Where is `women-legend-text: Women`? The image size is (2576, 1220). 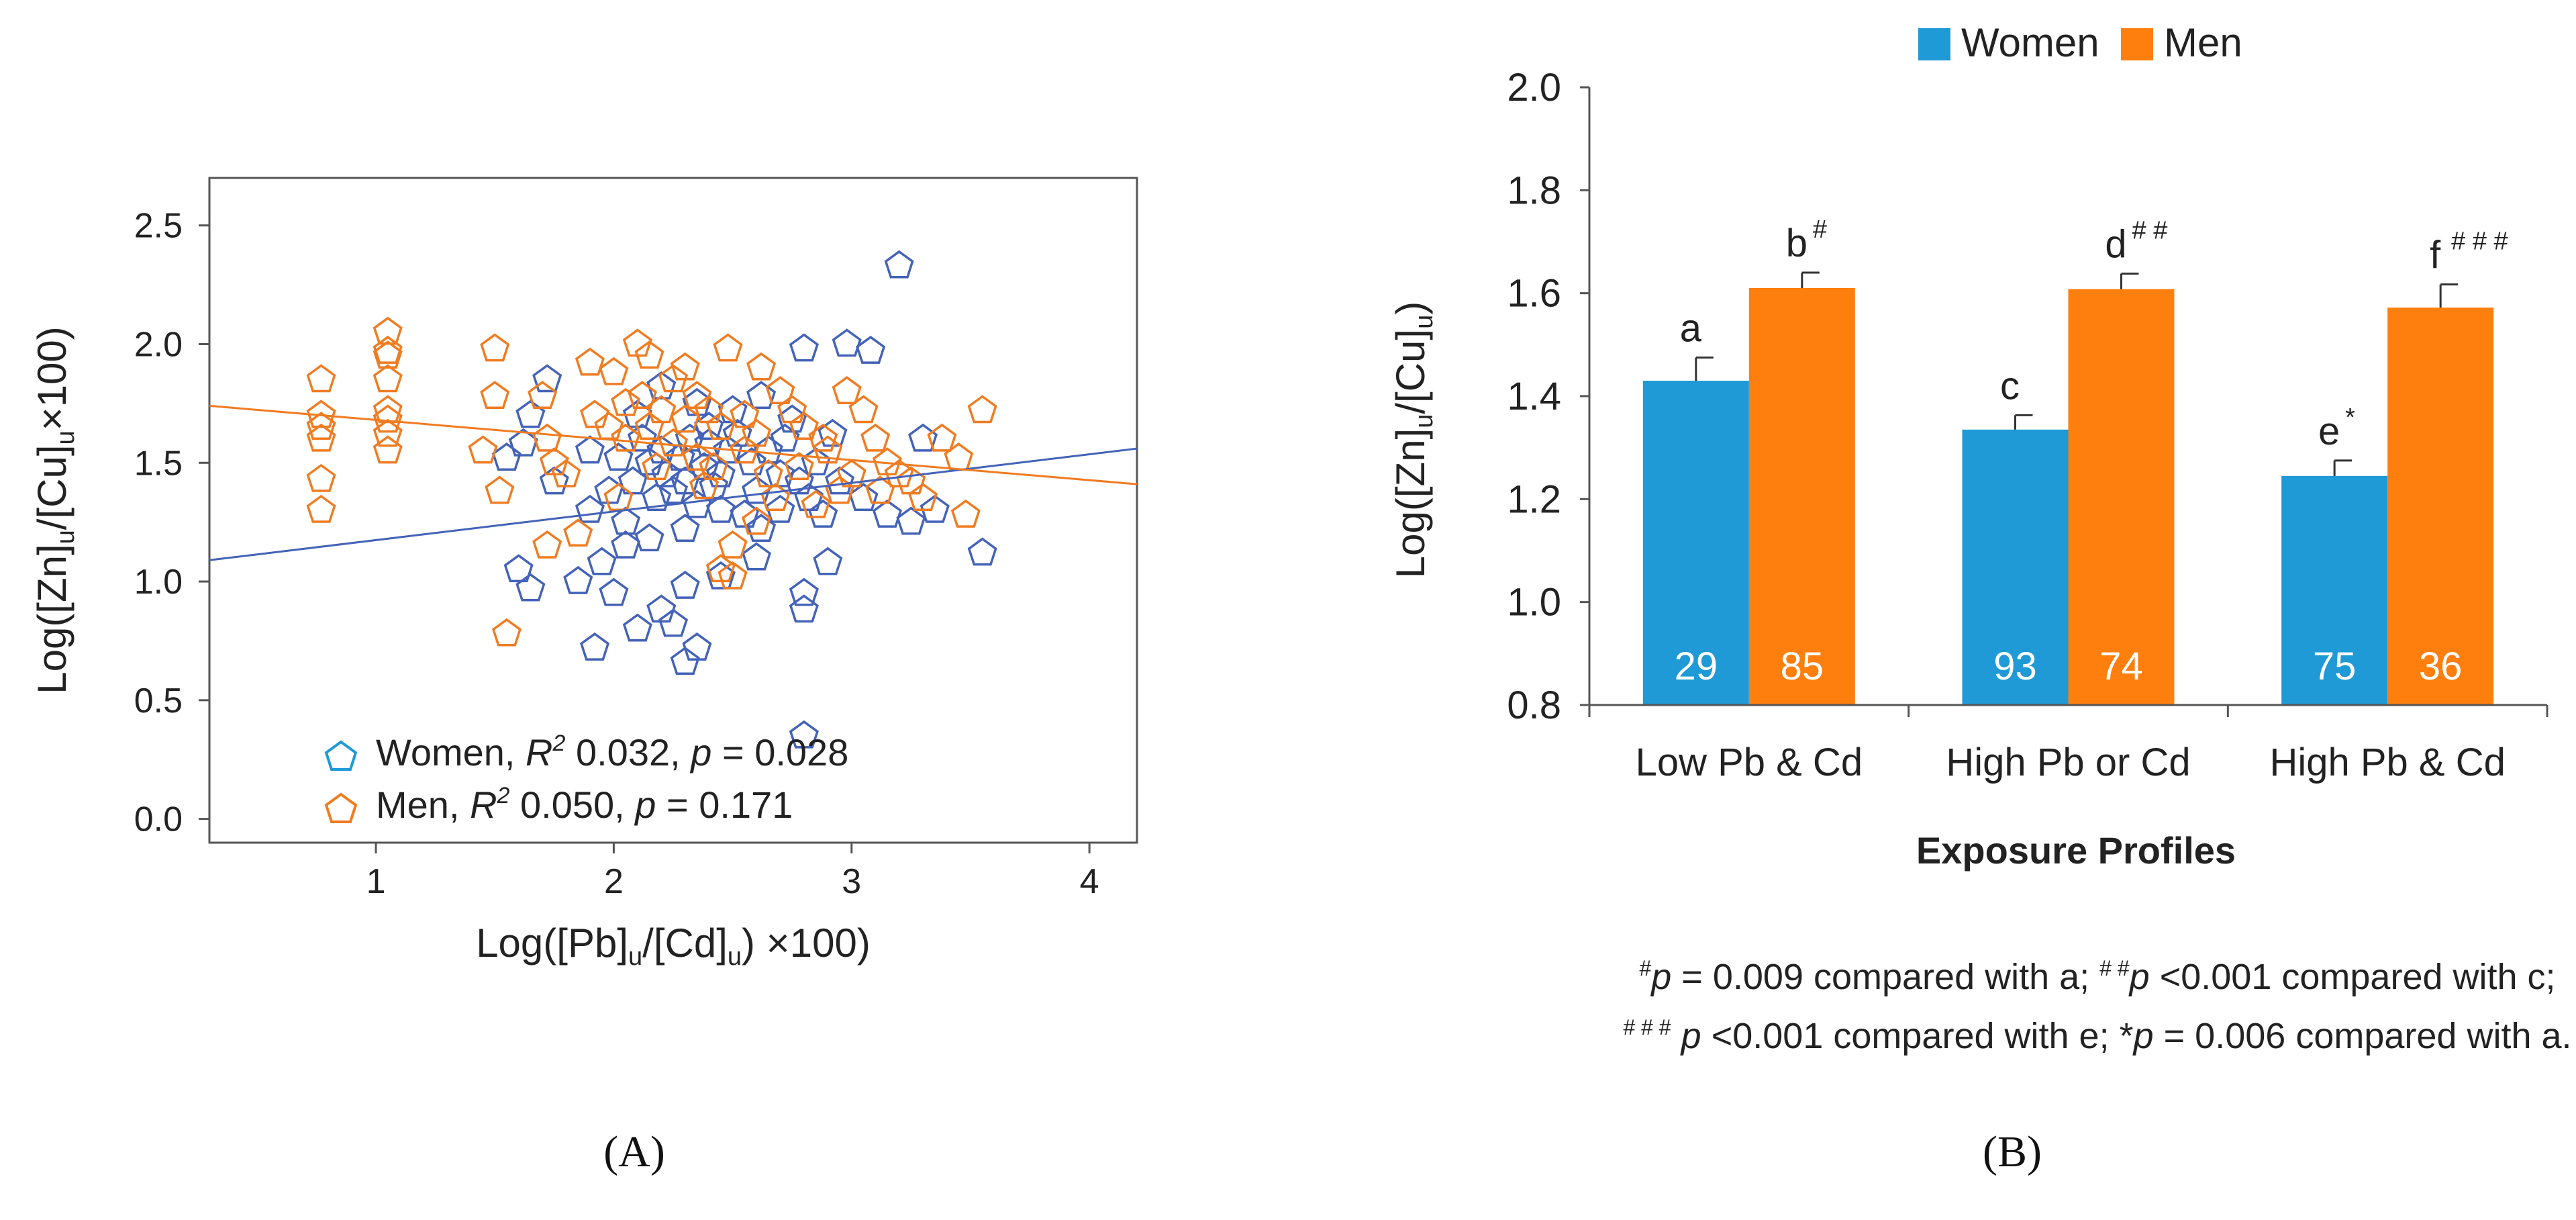 women-legend-text: Women is located at coordinates (2030, 42).